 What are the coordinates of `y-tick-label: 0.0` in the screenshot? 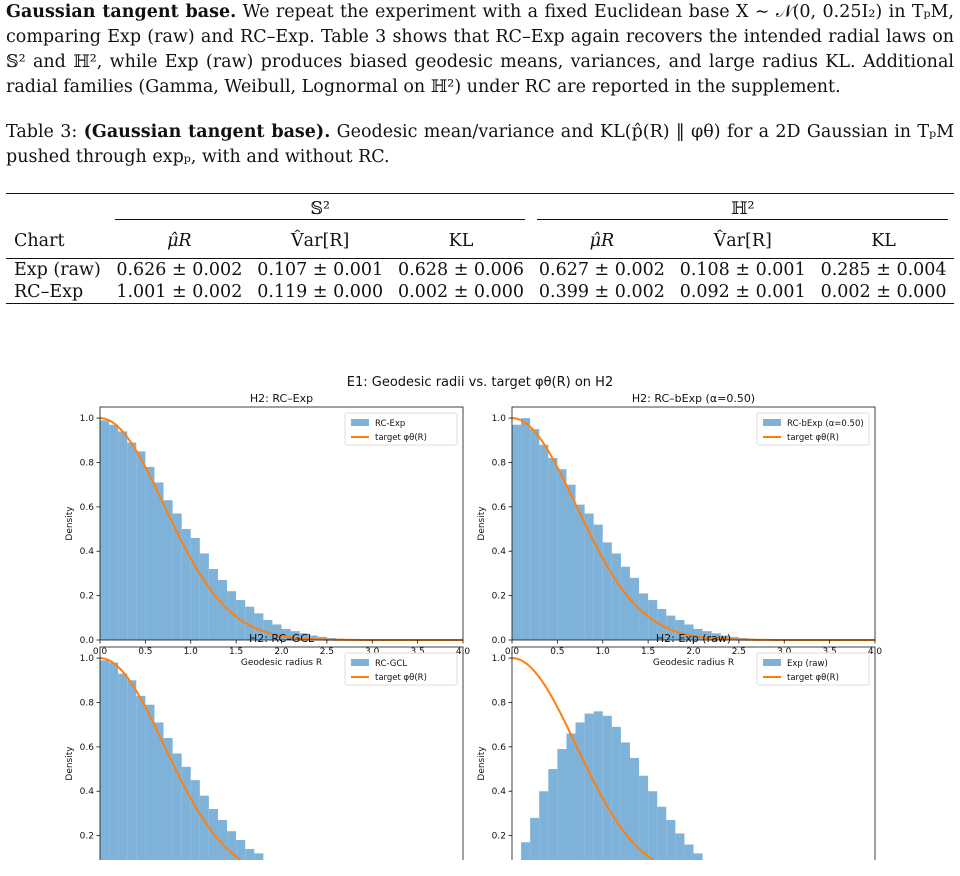 It's located at (499, 641).